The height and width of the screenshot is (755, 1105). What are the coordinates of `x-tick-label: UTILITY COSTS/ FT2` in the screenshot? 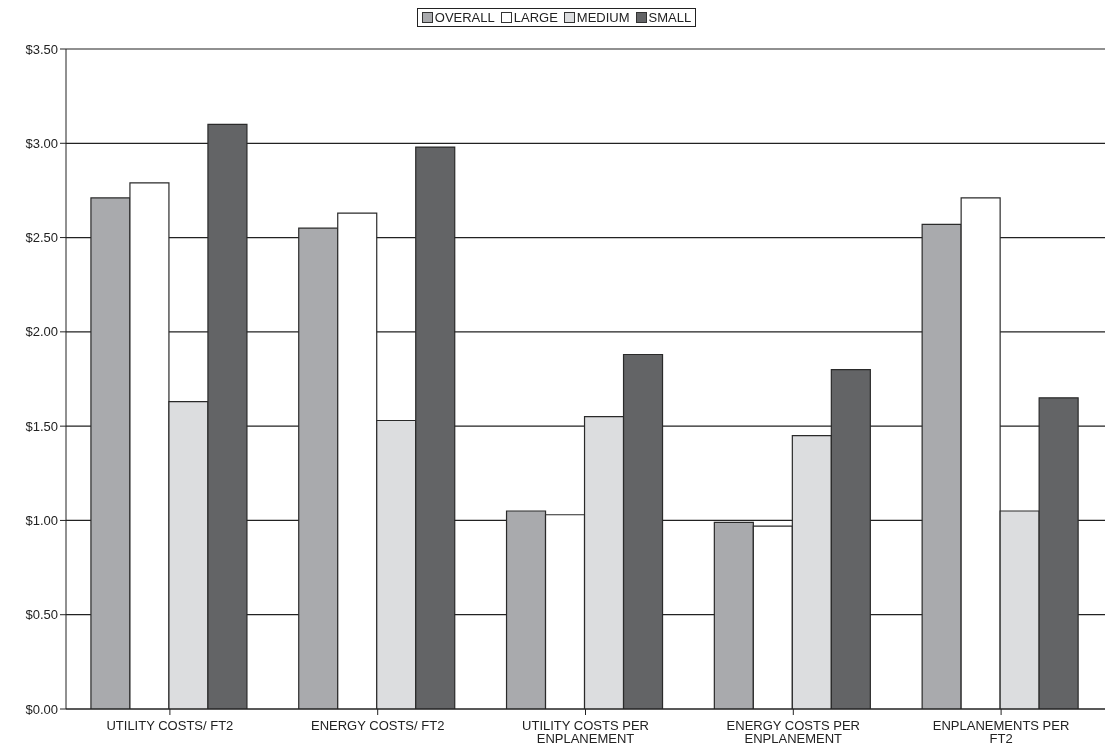 It's located at (170, 726).